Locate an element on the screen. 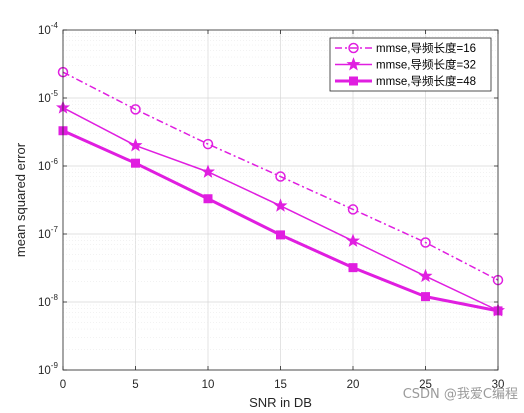 This screenshot has height=413, width=524. legend: mmse,导频长度=16 mmse,导频长度=32 mmse,导频长度=48 is located at coordinates (410, 64).